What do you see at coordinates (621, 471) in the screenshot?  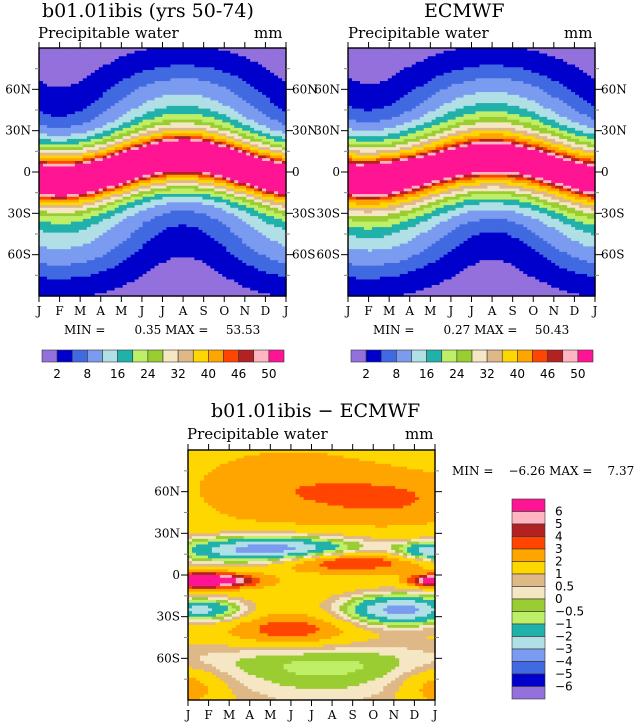 I see `max-value: 7.37` at bounding box center [621, 471].